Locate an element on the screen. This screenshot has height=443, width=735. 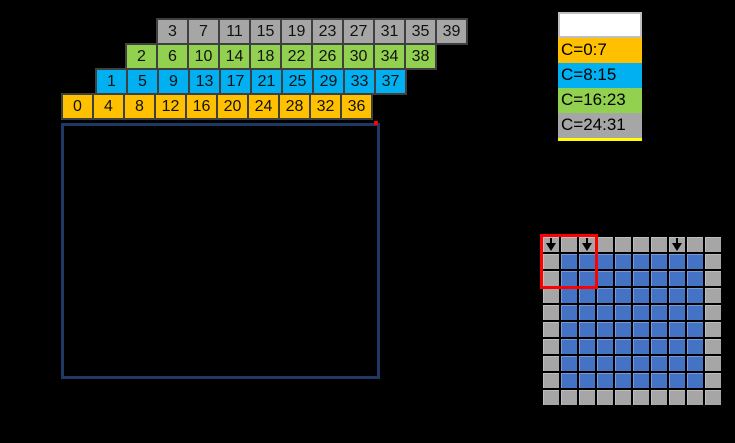
thread-index-cell: 10 is located at coordinates (203, 56).